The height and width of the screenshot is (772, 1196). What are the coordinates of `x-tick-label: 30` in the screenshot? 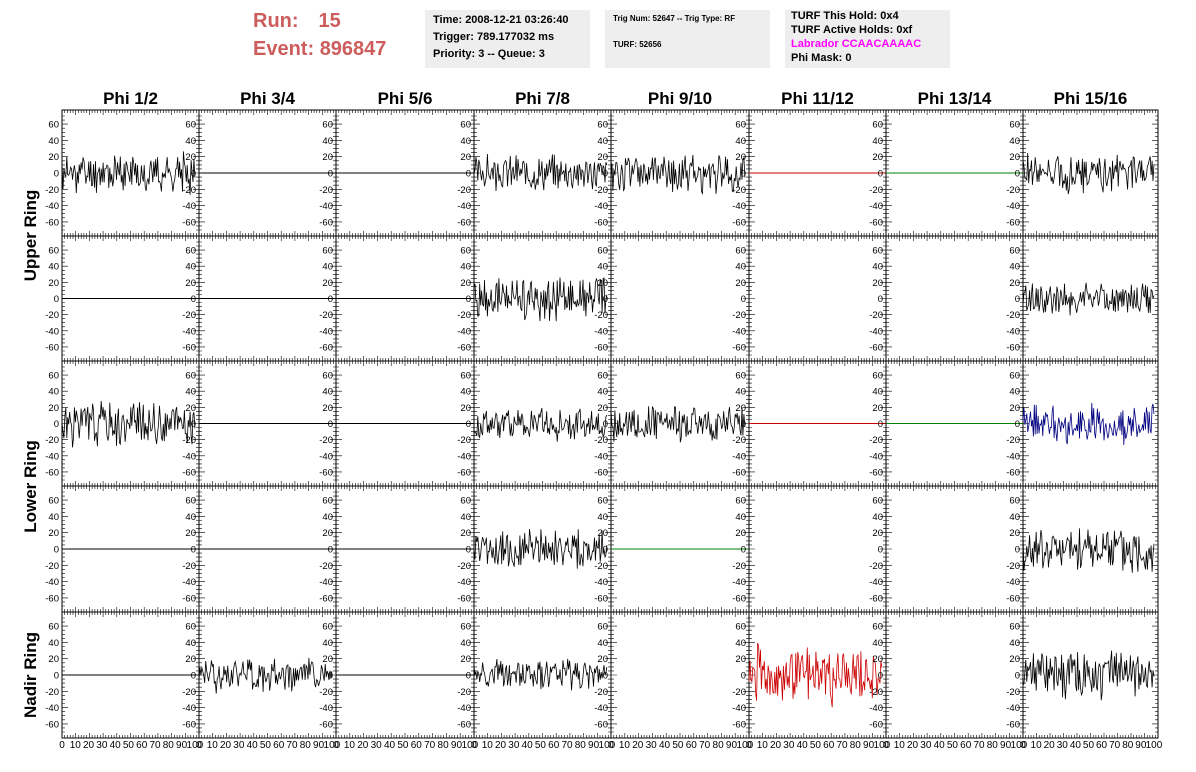 It's located at (377, 745).